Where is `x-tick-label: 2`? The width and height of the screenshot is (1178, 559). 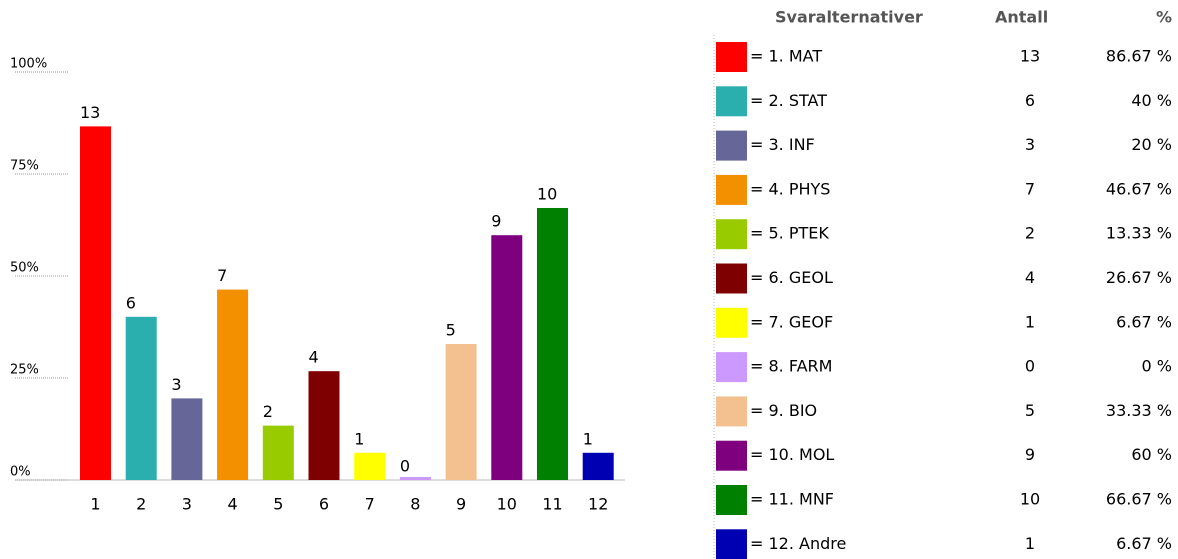 x-tick-label: 2 is located at coordinates (141, 504).